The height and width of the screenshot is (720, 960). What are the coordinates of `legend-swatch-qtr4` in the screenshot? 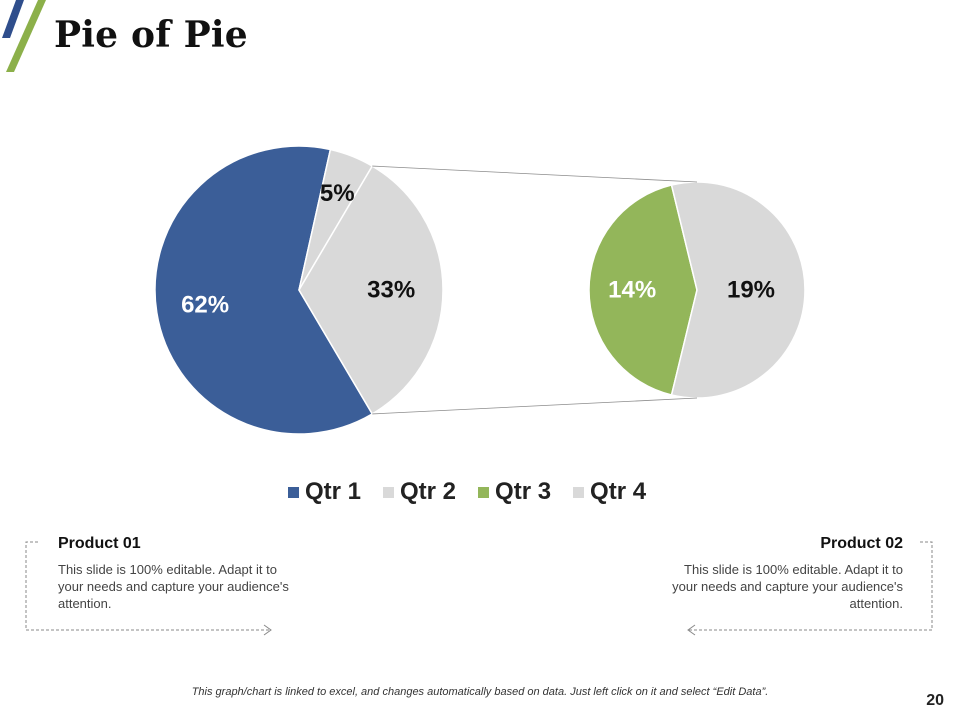 It's located at (579, 492).